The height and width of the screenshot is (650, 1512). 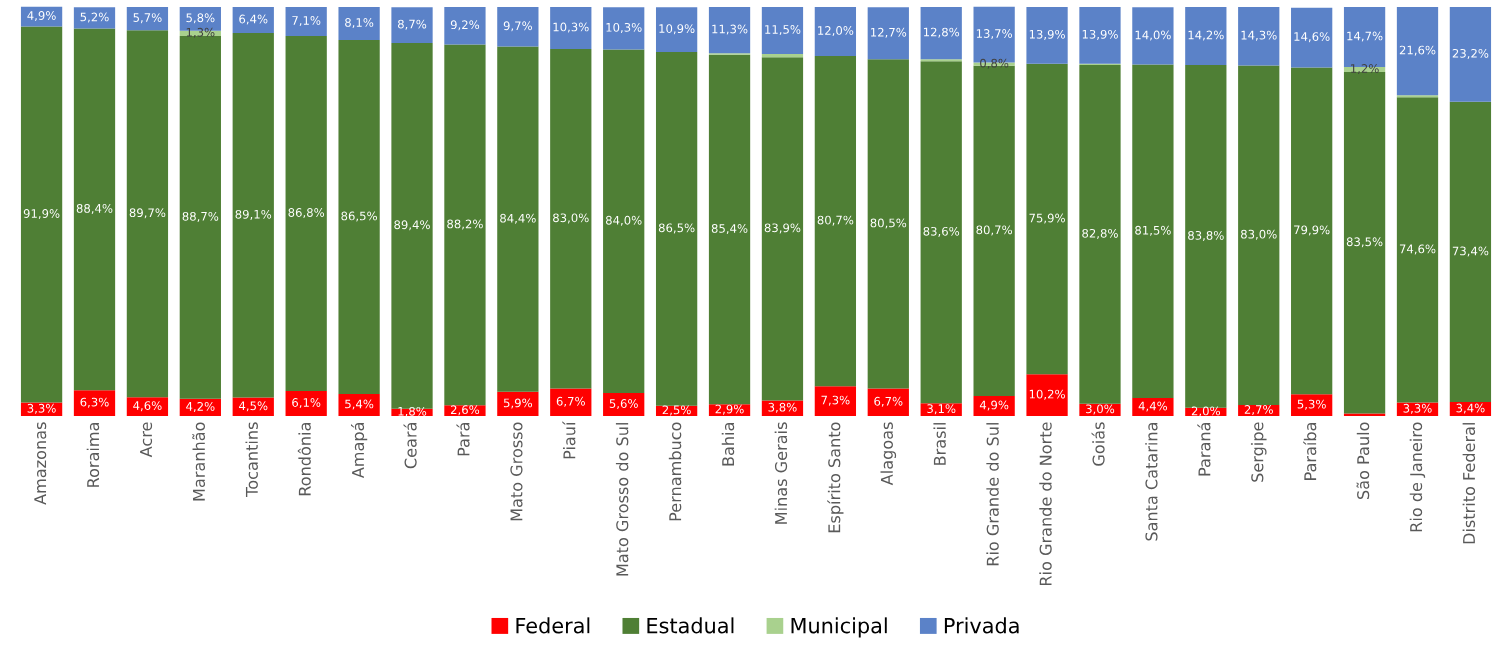 What do you see at coordinates (1363, 460) in the screenshot?
I see `x-tick-label: São Paulo` at bounding box center [1363, 460].